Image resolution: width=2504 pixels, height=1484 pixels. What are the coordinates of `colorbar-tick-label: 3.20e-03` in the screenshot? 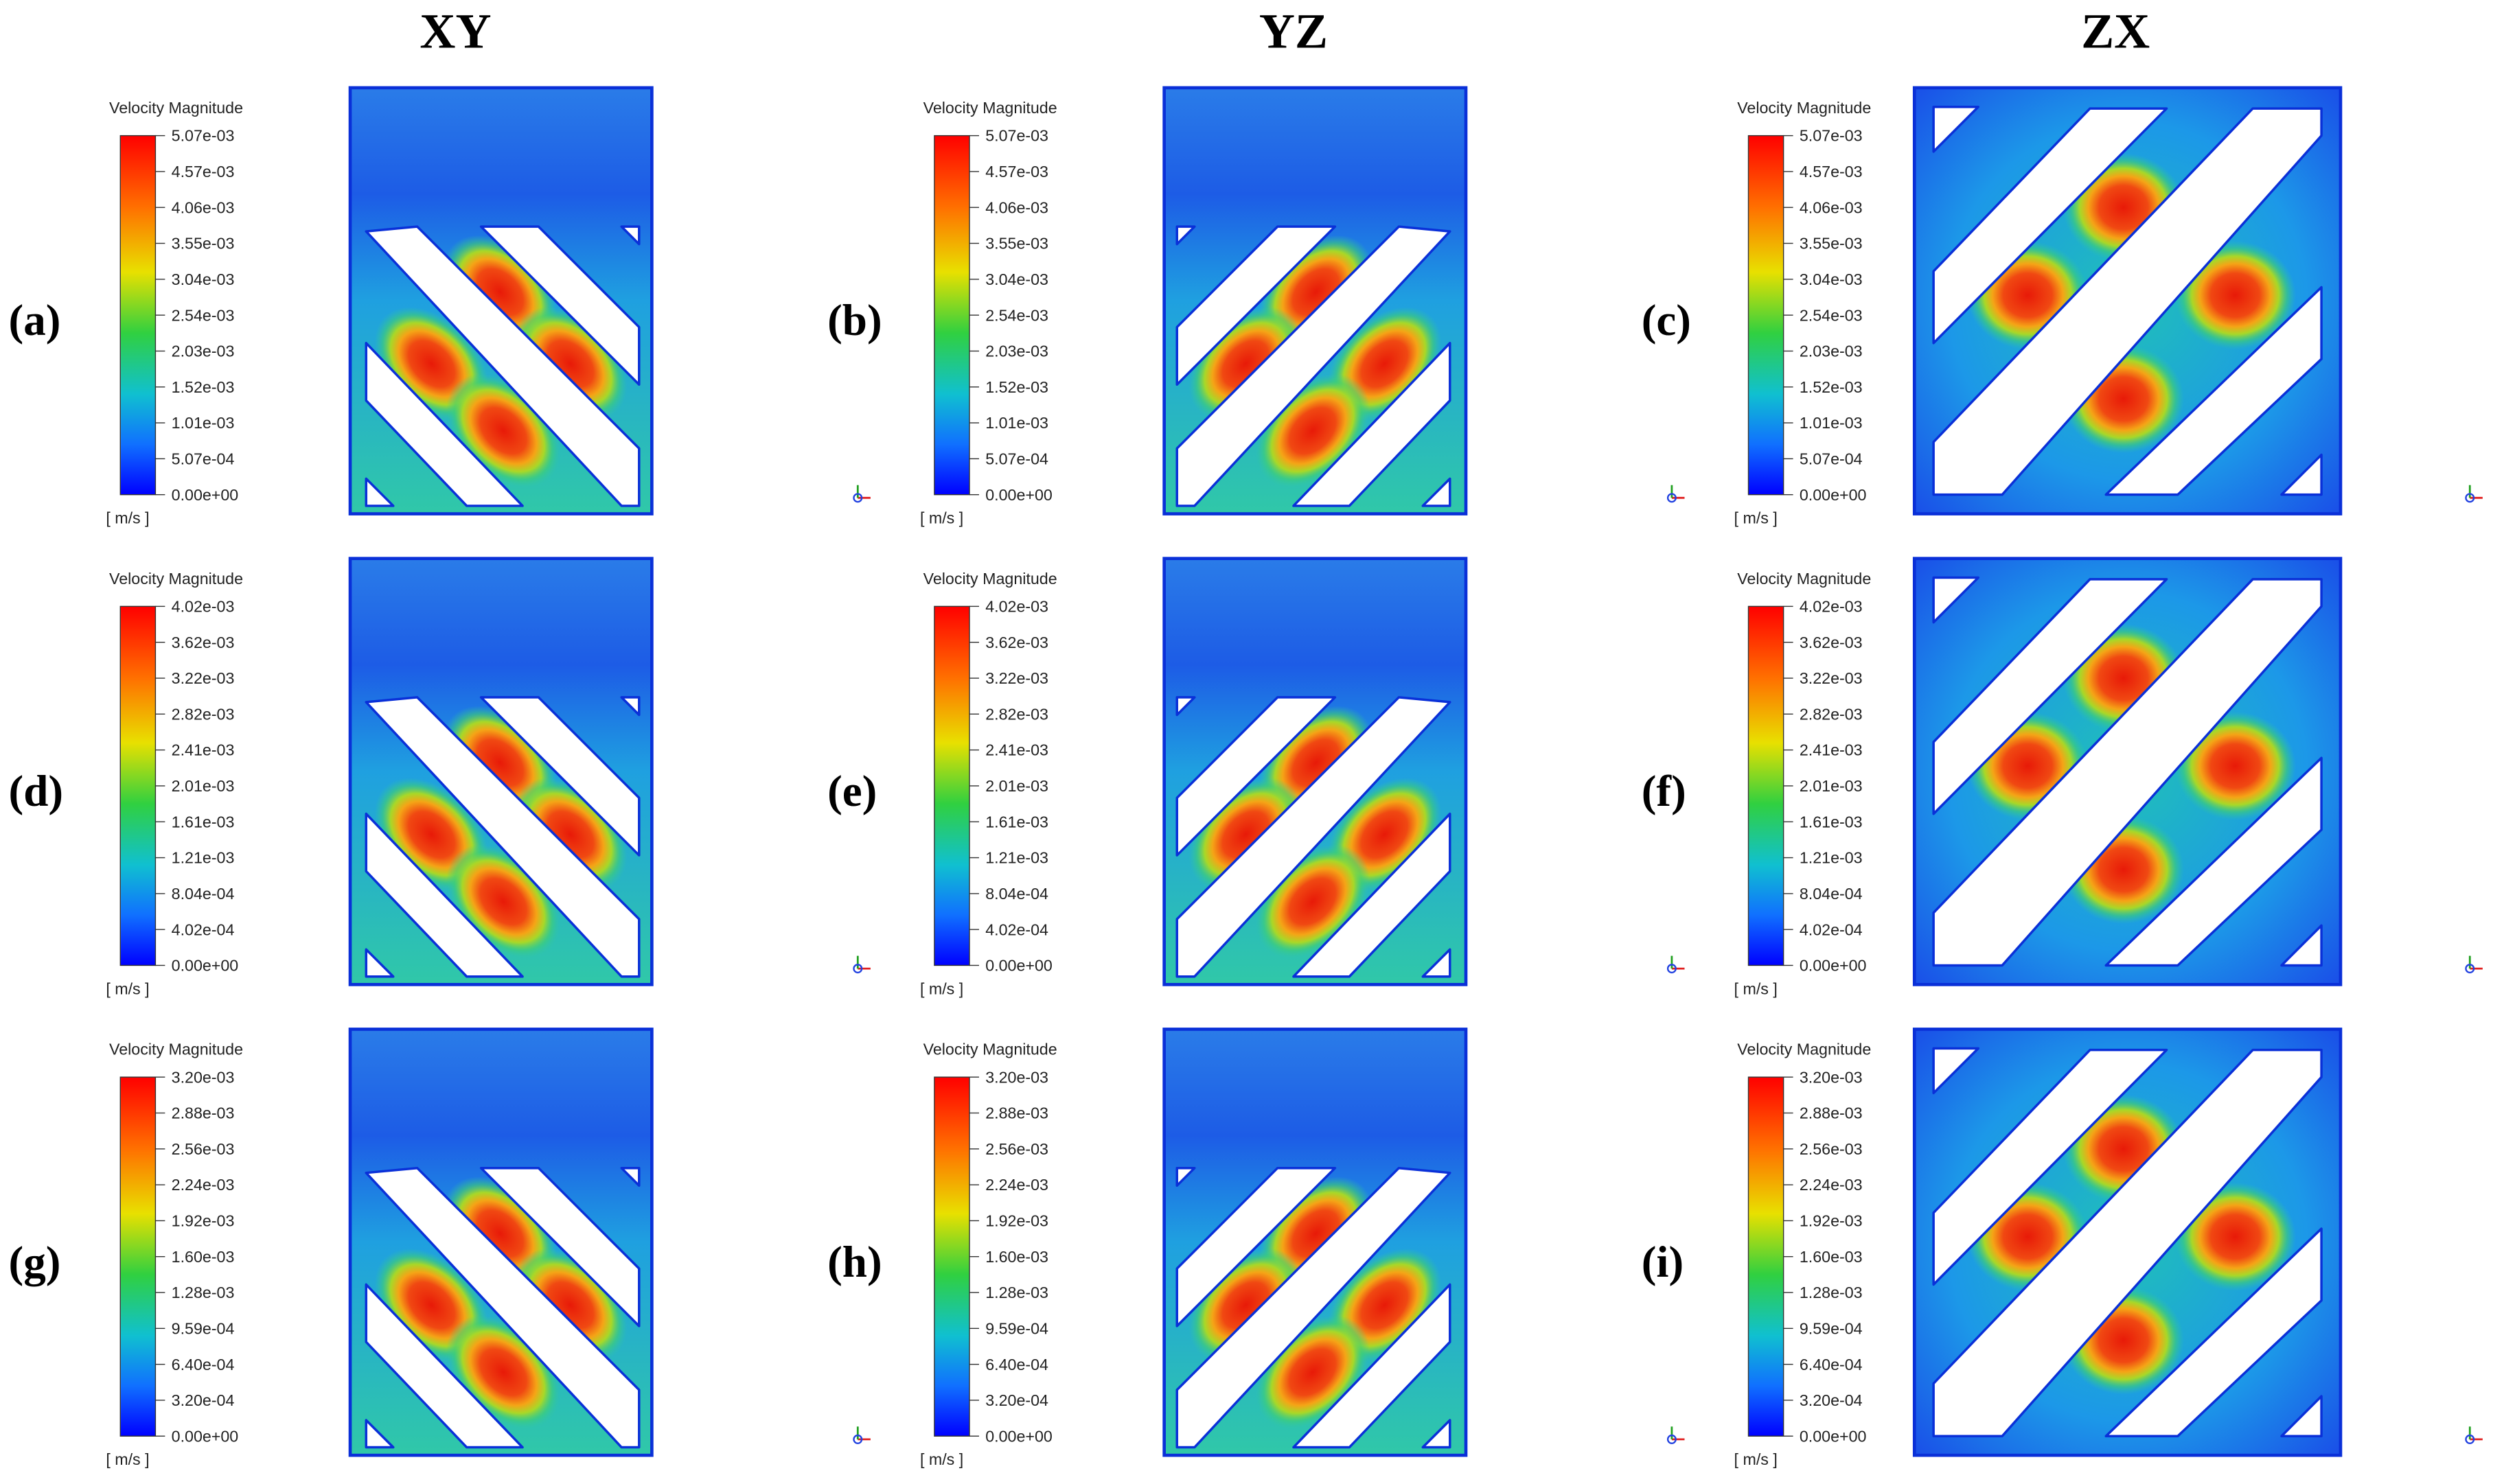 It's located at (1016, 1077).